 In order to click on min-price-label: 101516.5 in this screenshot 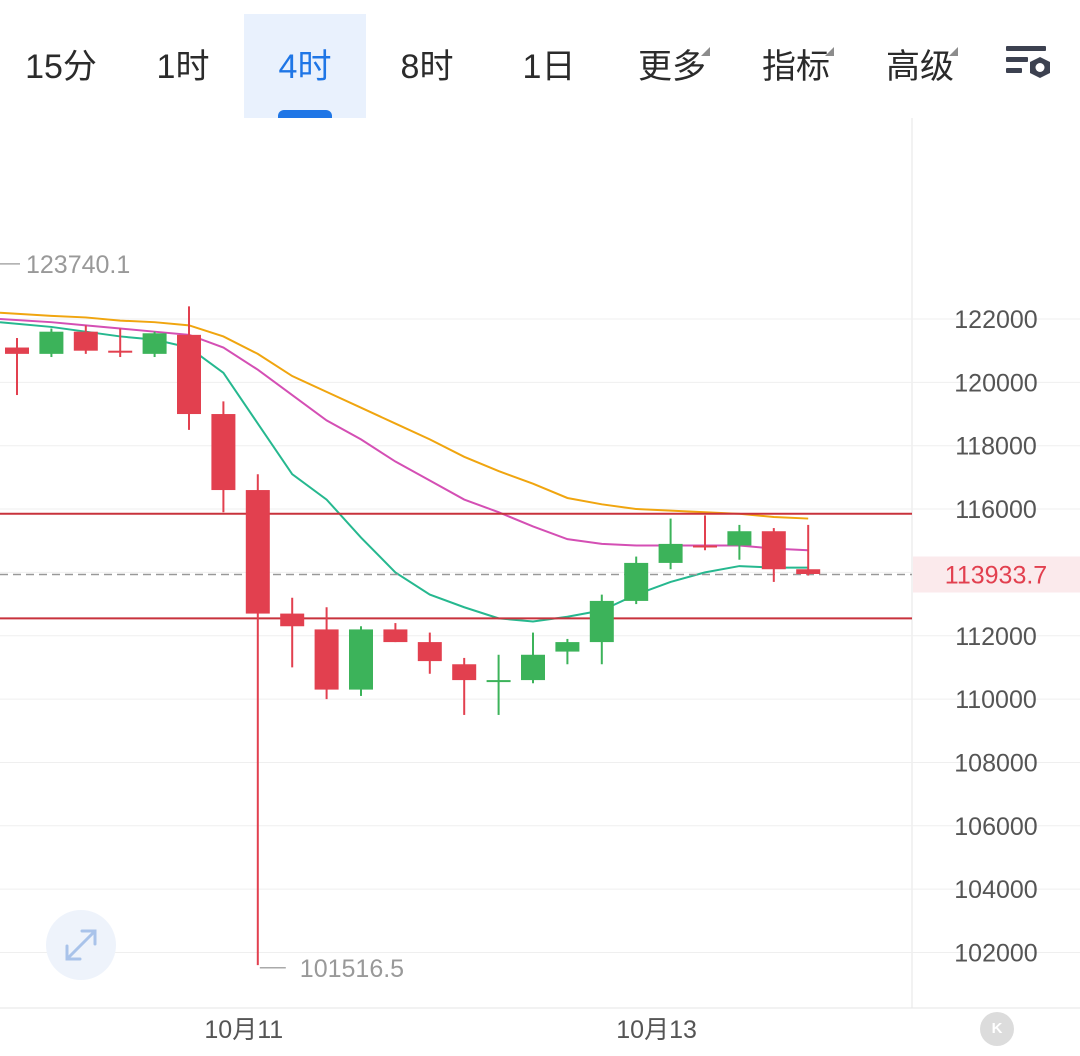, I will do `click(352, 969)`.